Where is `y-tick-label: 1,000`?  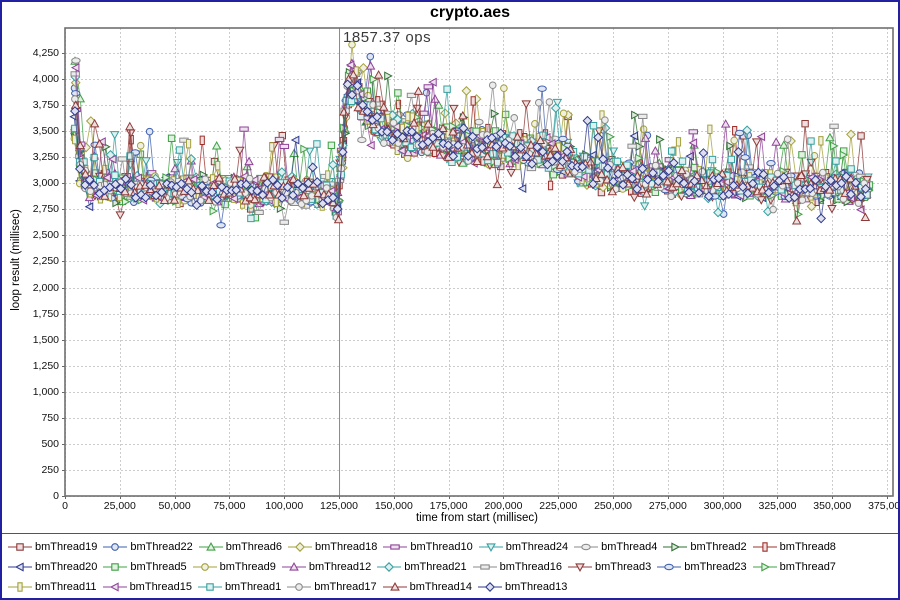 y-tick-label: 1,000 is located at coordinates (45, 391).